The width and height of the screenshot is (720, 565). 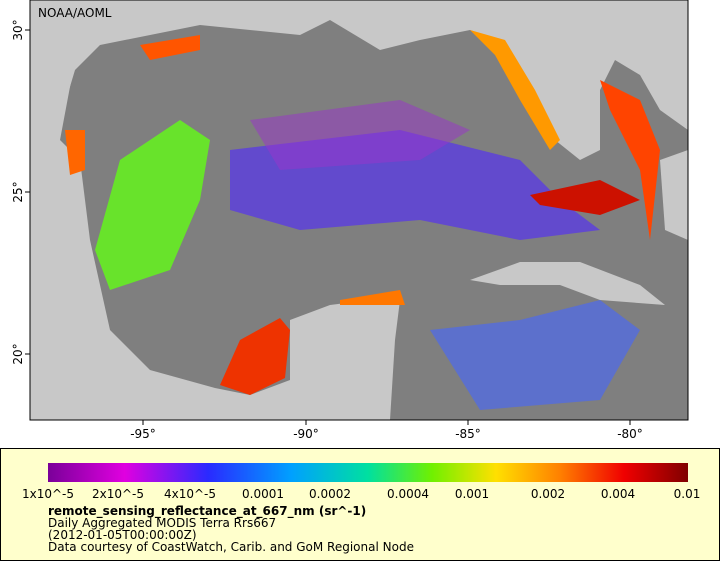 I want to click on colorbar-label: 0.01, so click(x=687, y=494).